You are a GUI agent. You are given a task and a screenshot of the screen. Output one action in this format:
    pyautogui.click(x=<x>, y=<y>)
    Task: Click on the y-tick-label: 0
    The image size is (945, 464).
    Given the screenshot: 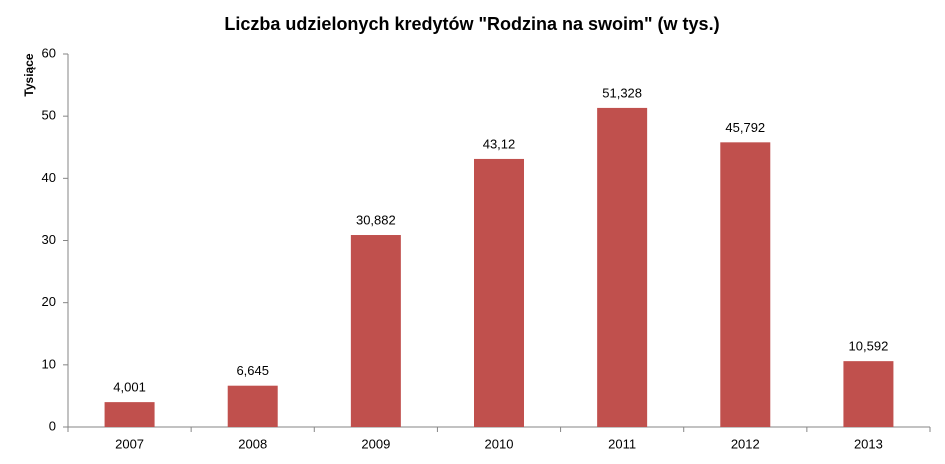 What is the action you would take?
    pyautogui.click(x=52, y=425)
    